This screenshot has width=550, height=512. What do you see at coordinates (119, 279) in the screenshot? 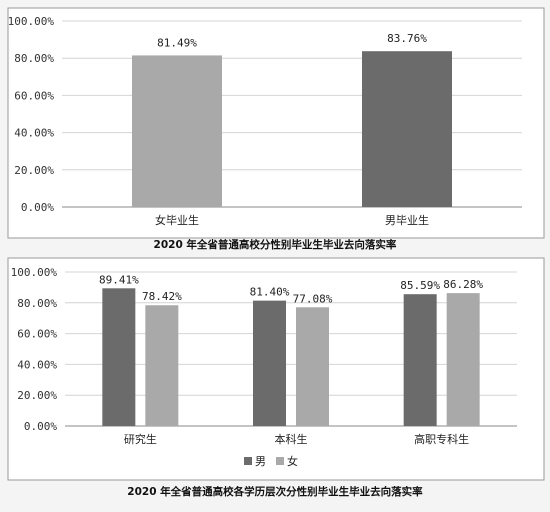
I see `chart-2-data-label: 89.41%` at bounding box center [119, 279].